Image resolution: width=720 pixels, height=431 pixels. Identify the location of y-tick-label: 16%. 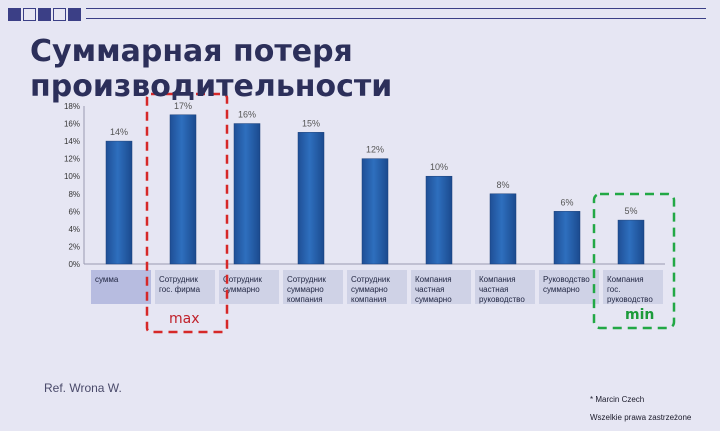
(72, 124).